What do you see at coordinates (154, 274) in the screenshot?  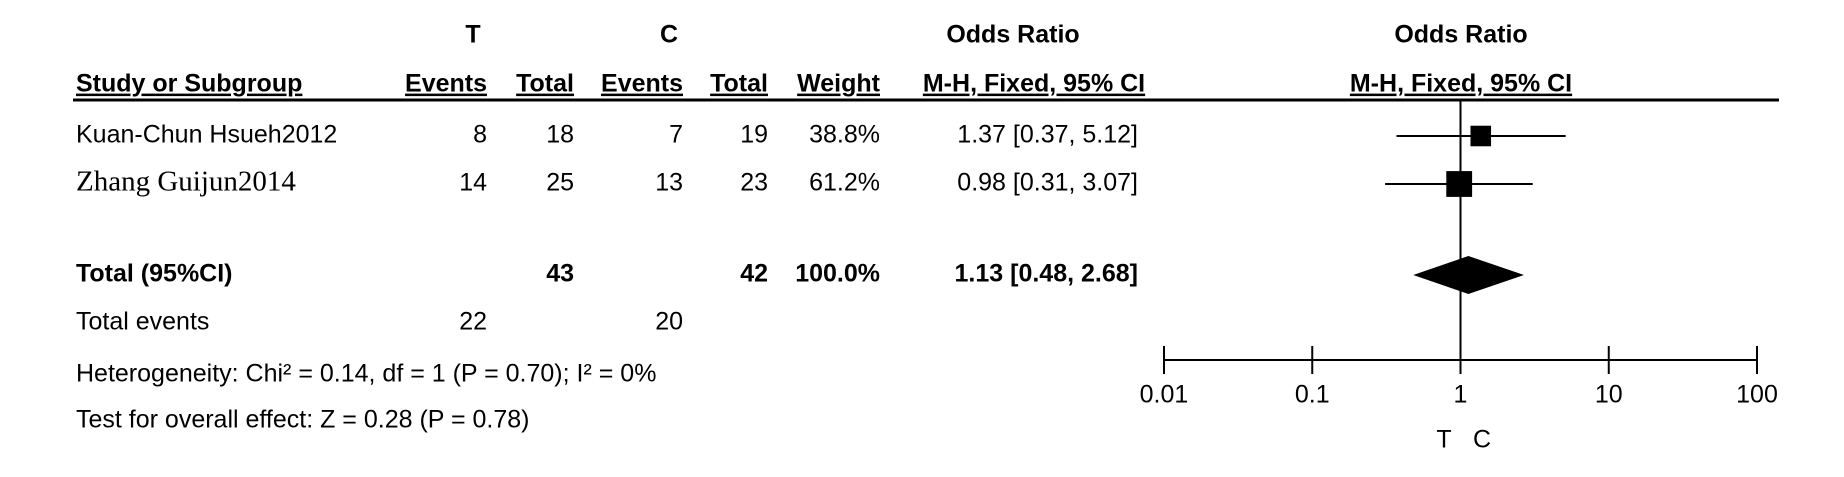 I see `total-name: Total (95%CI)` at bounding box center [154, 274].